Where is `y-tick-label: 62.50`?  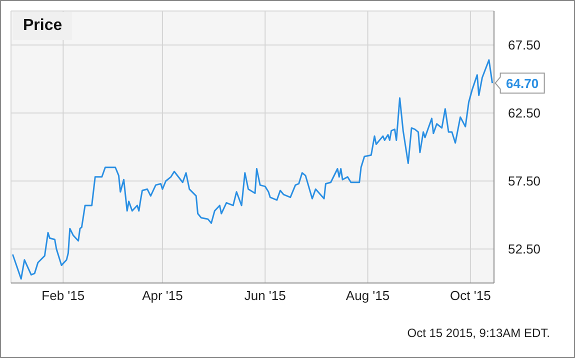 y-tick-label: 62.50 is located at coordinates (524, 113).